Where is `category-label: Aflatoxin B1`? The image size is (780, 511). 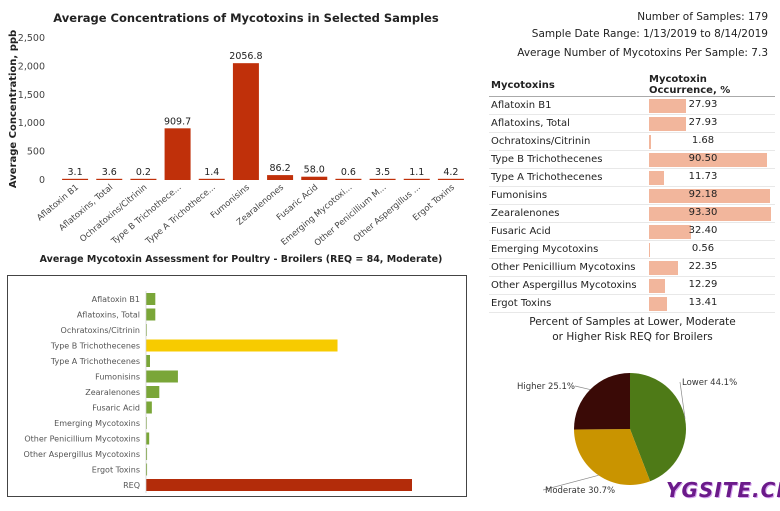
category-label: Aflatoxin B1 is located at coordinates (116, 299).